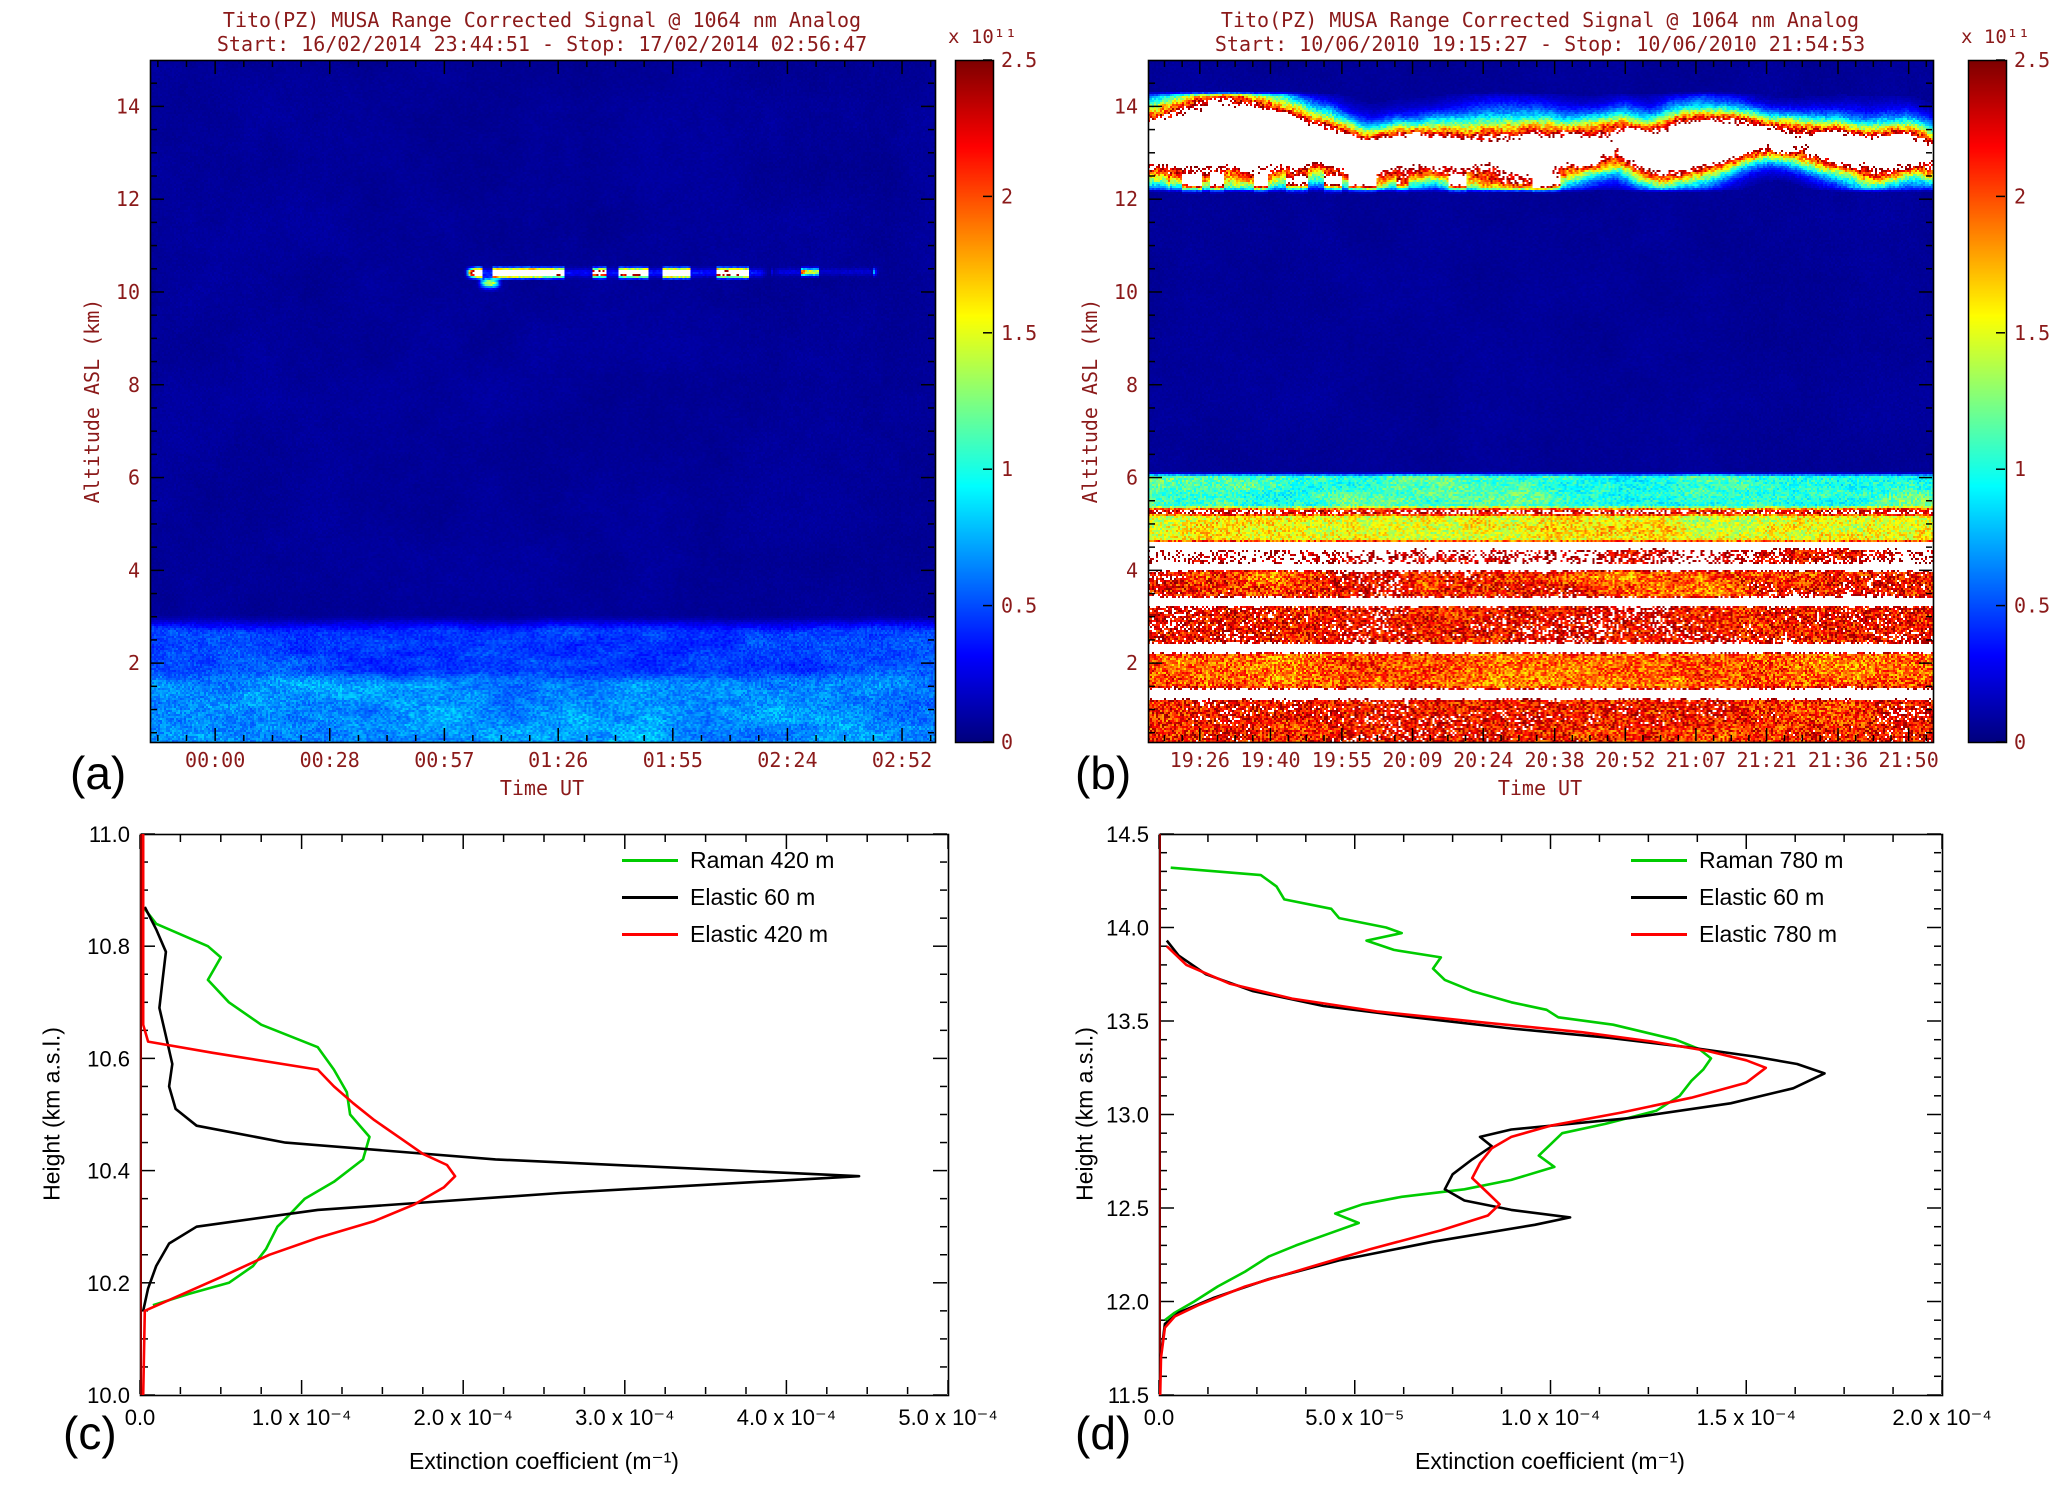 The image size is (2067, 1489). I want to click on y-tick-label: 13.0, so click(1127, 1115).